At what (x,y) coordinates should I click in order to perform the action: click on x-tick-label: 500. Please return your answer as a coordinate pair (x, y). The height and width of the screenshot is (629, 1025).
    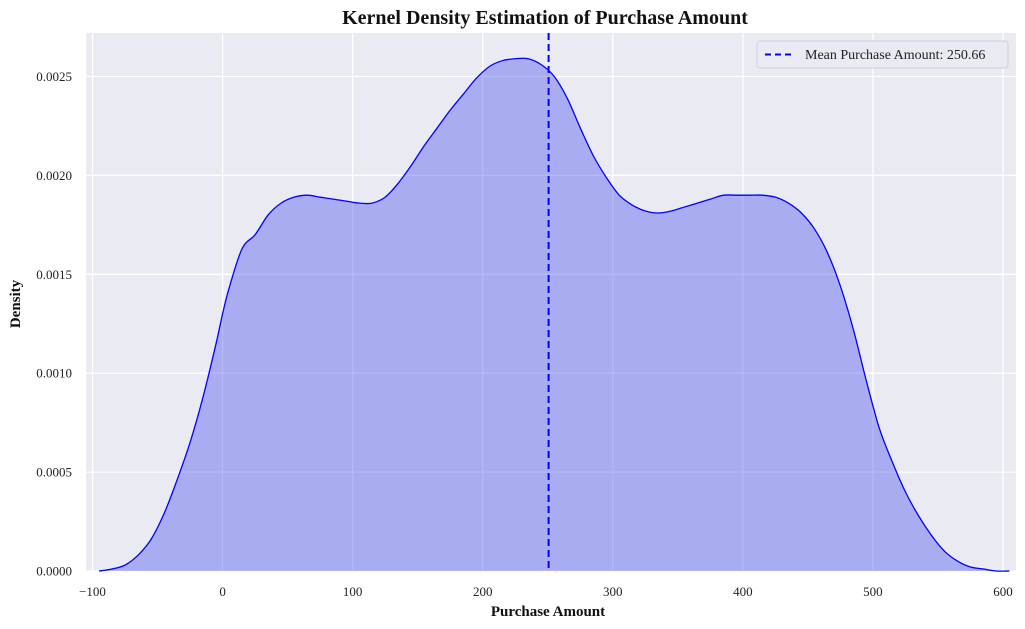
    Looking at the image, I should click on (873, 591).